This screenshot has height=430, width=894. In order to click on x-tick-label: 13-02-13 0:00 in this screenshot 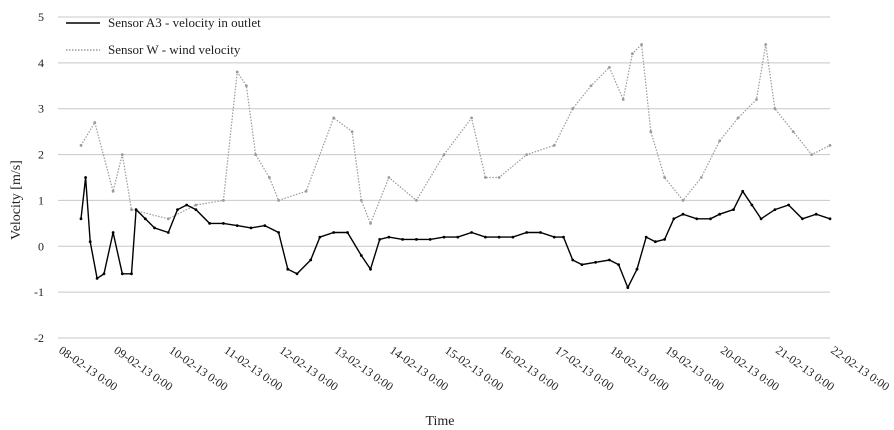, I will do `click(364, 368)`.